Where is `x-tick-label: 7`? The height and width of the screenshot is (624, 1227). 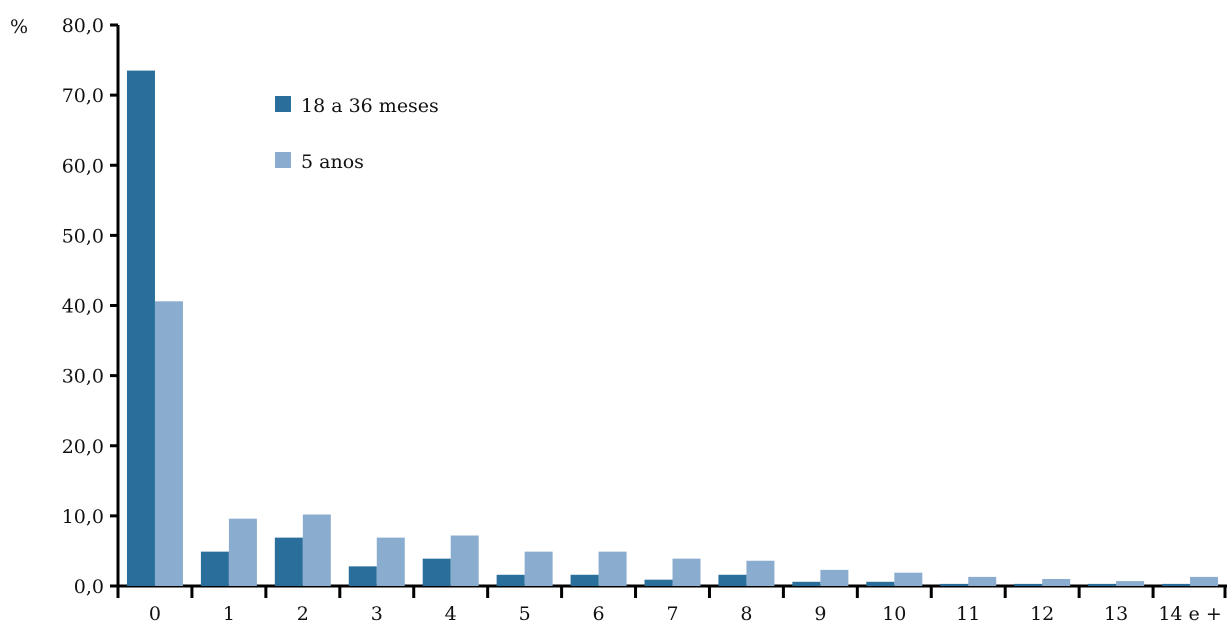 x-tick-label: 7 is located at coordinates (672, 613).